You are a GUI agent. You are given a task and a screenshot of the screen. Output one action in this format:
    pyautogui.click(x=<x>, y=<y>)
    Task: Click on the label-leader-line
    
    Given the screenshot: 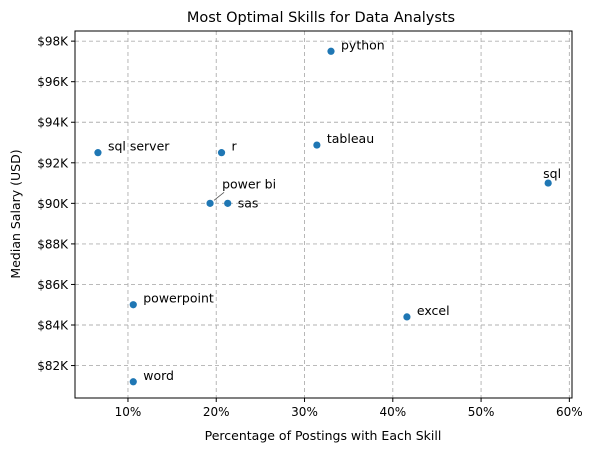 What is the action you would take?
    pyautogui.click(x=219, y=196)
    